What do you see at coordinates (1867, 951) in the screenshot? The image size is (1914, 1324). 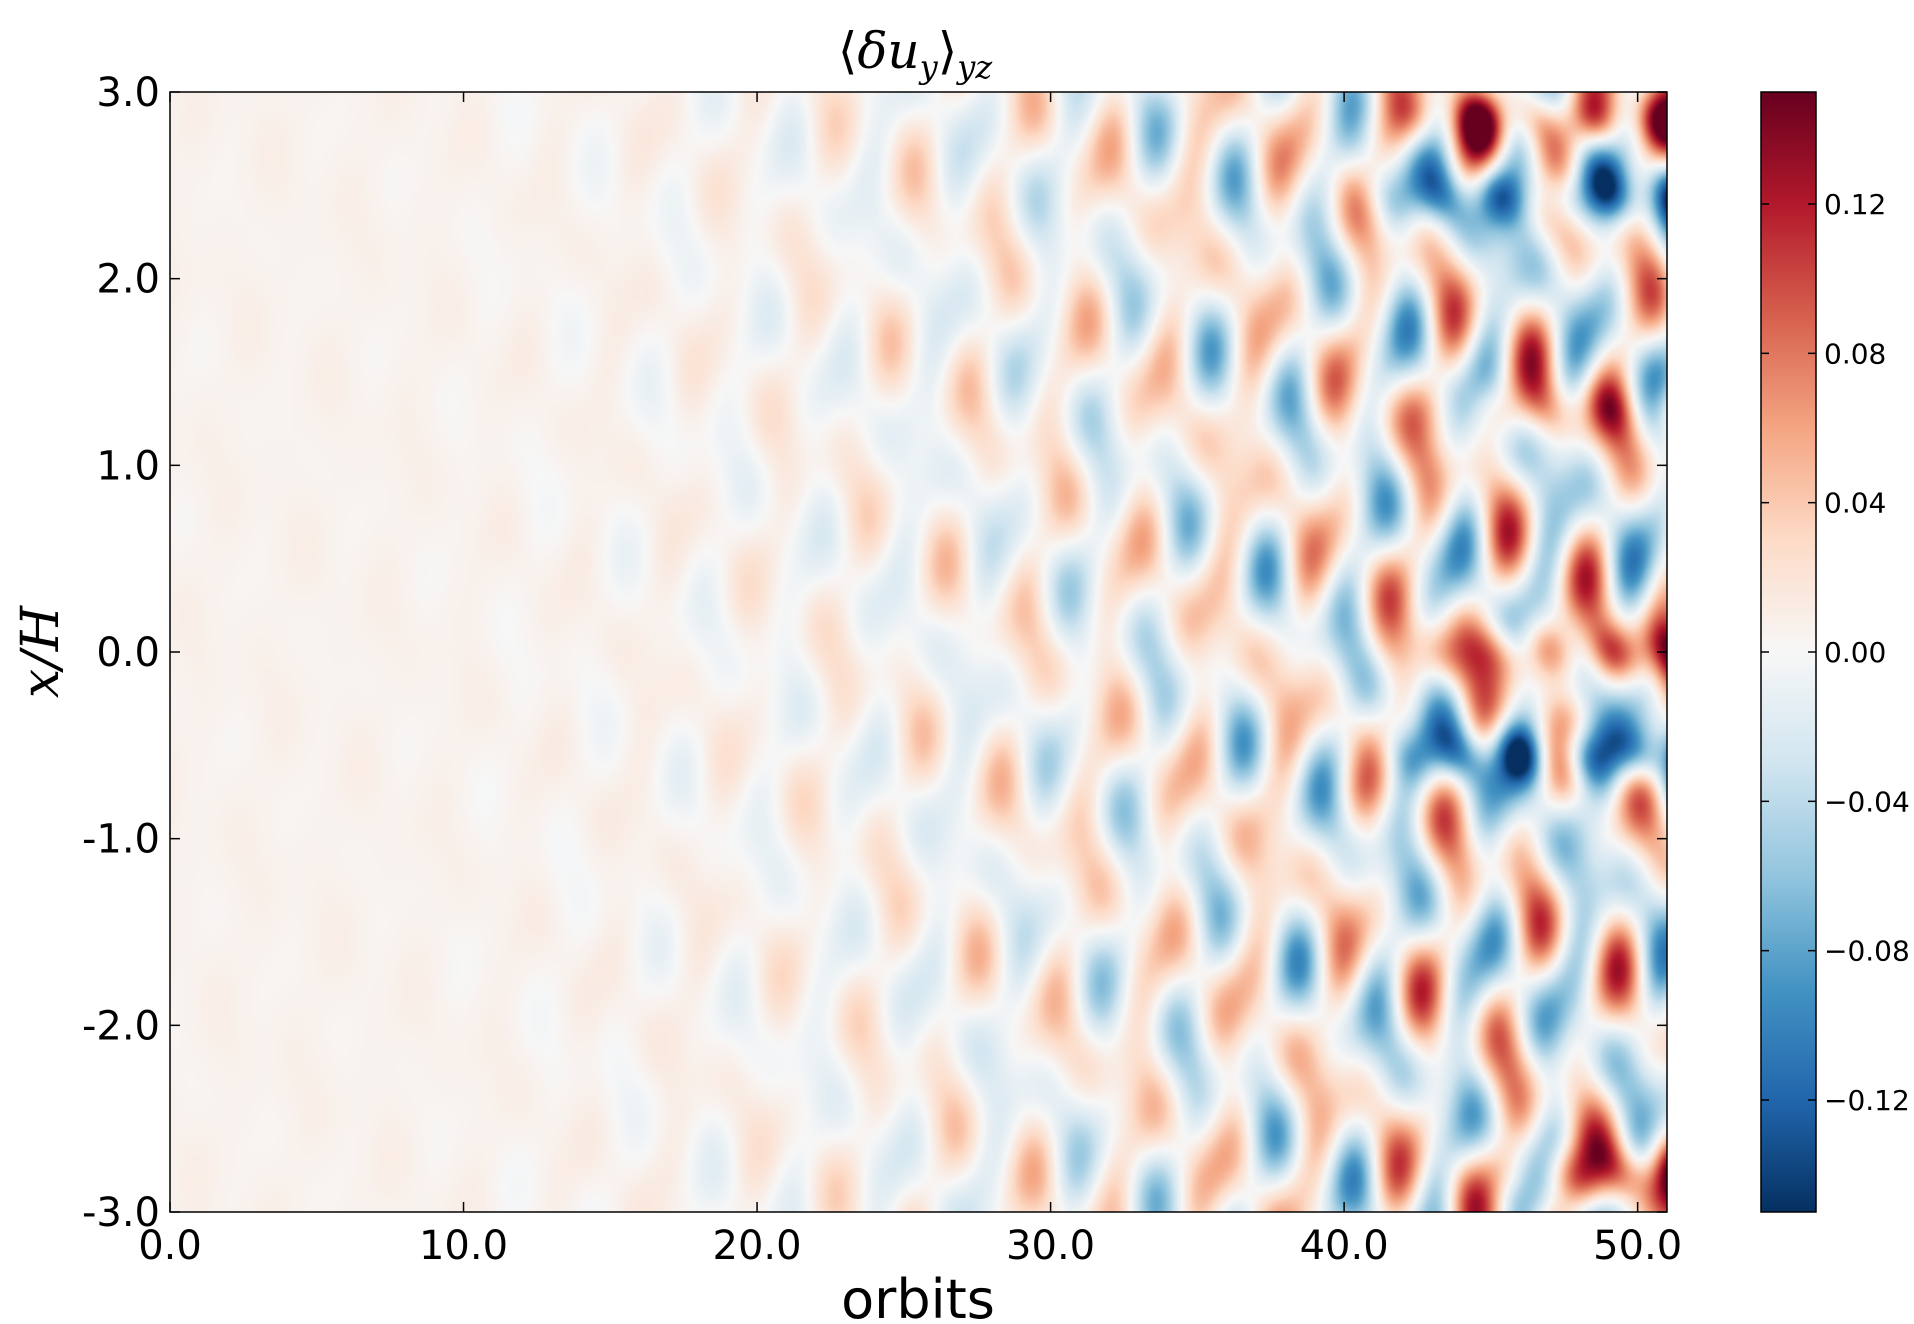 I see `colorbar-tick-label: −0.08` at bounding box center [1867, 951].